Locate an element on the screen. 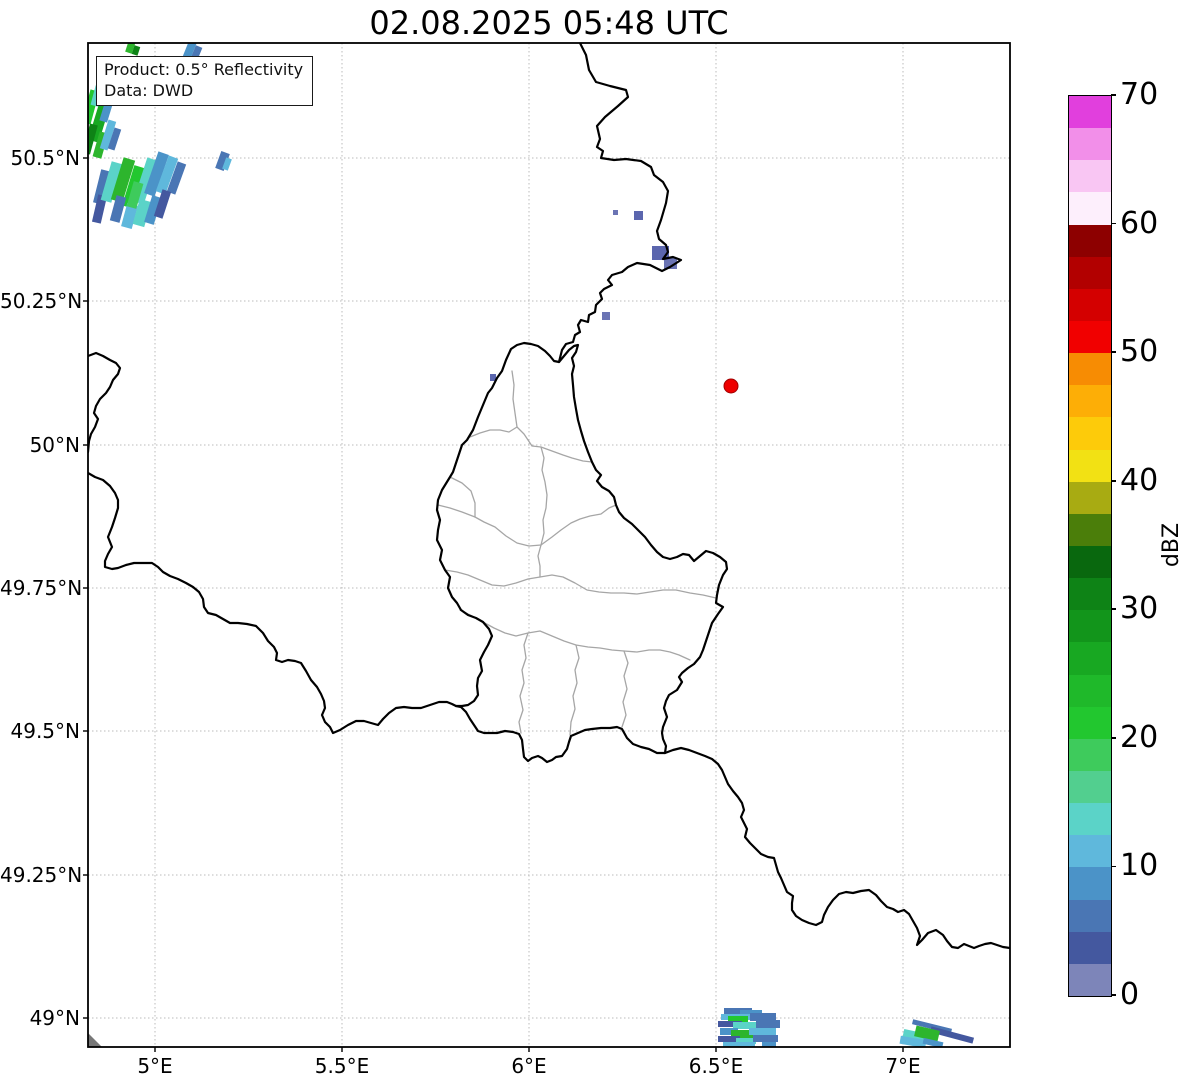  corner-border-fragment is located at coordinates (95, 1040).